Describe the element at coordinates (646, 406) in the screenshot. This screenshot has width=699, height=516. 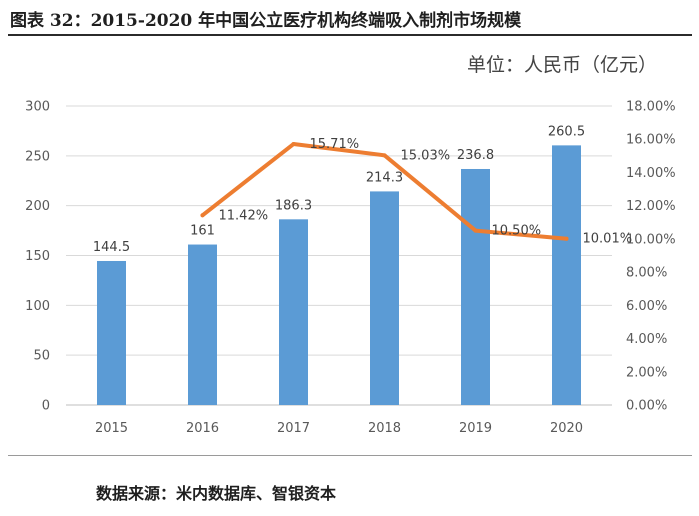
I see `right-tick-label: 0.00%` at that location.